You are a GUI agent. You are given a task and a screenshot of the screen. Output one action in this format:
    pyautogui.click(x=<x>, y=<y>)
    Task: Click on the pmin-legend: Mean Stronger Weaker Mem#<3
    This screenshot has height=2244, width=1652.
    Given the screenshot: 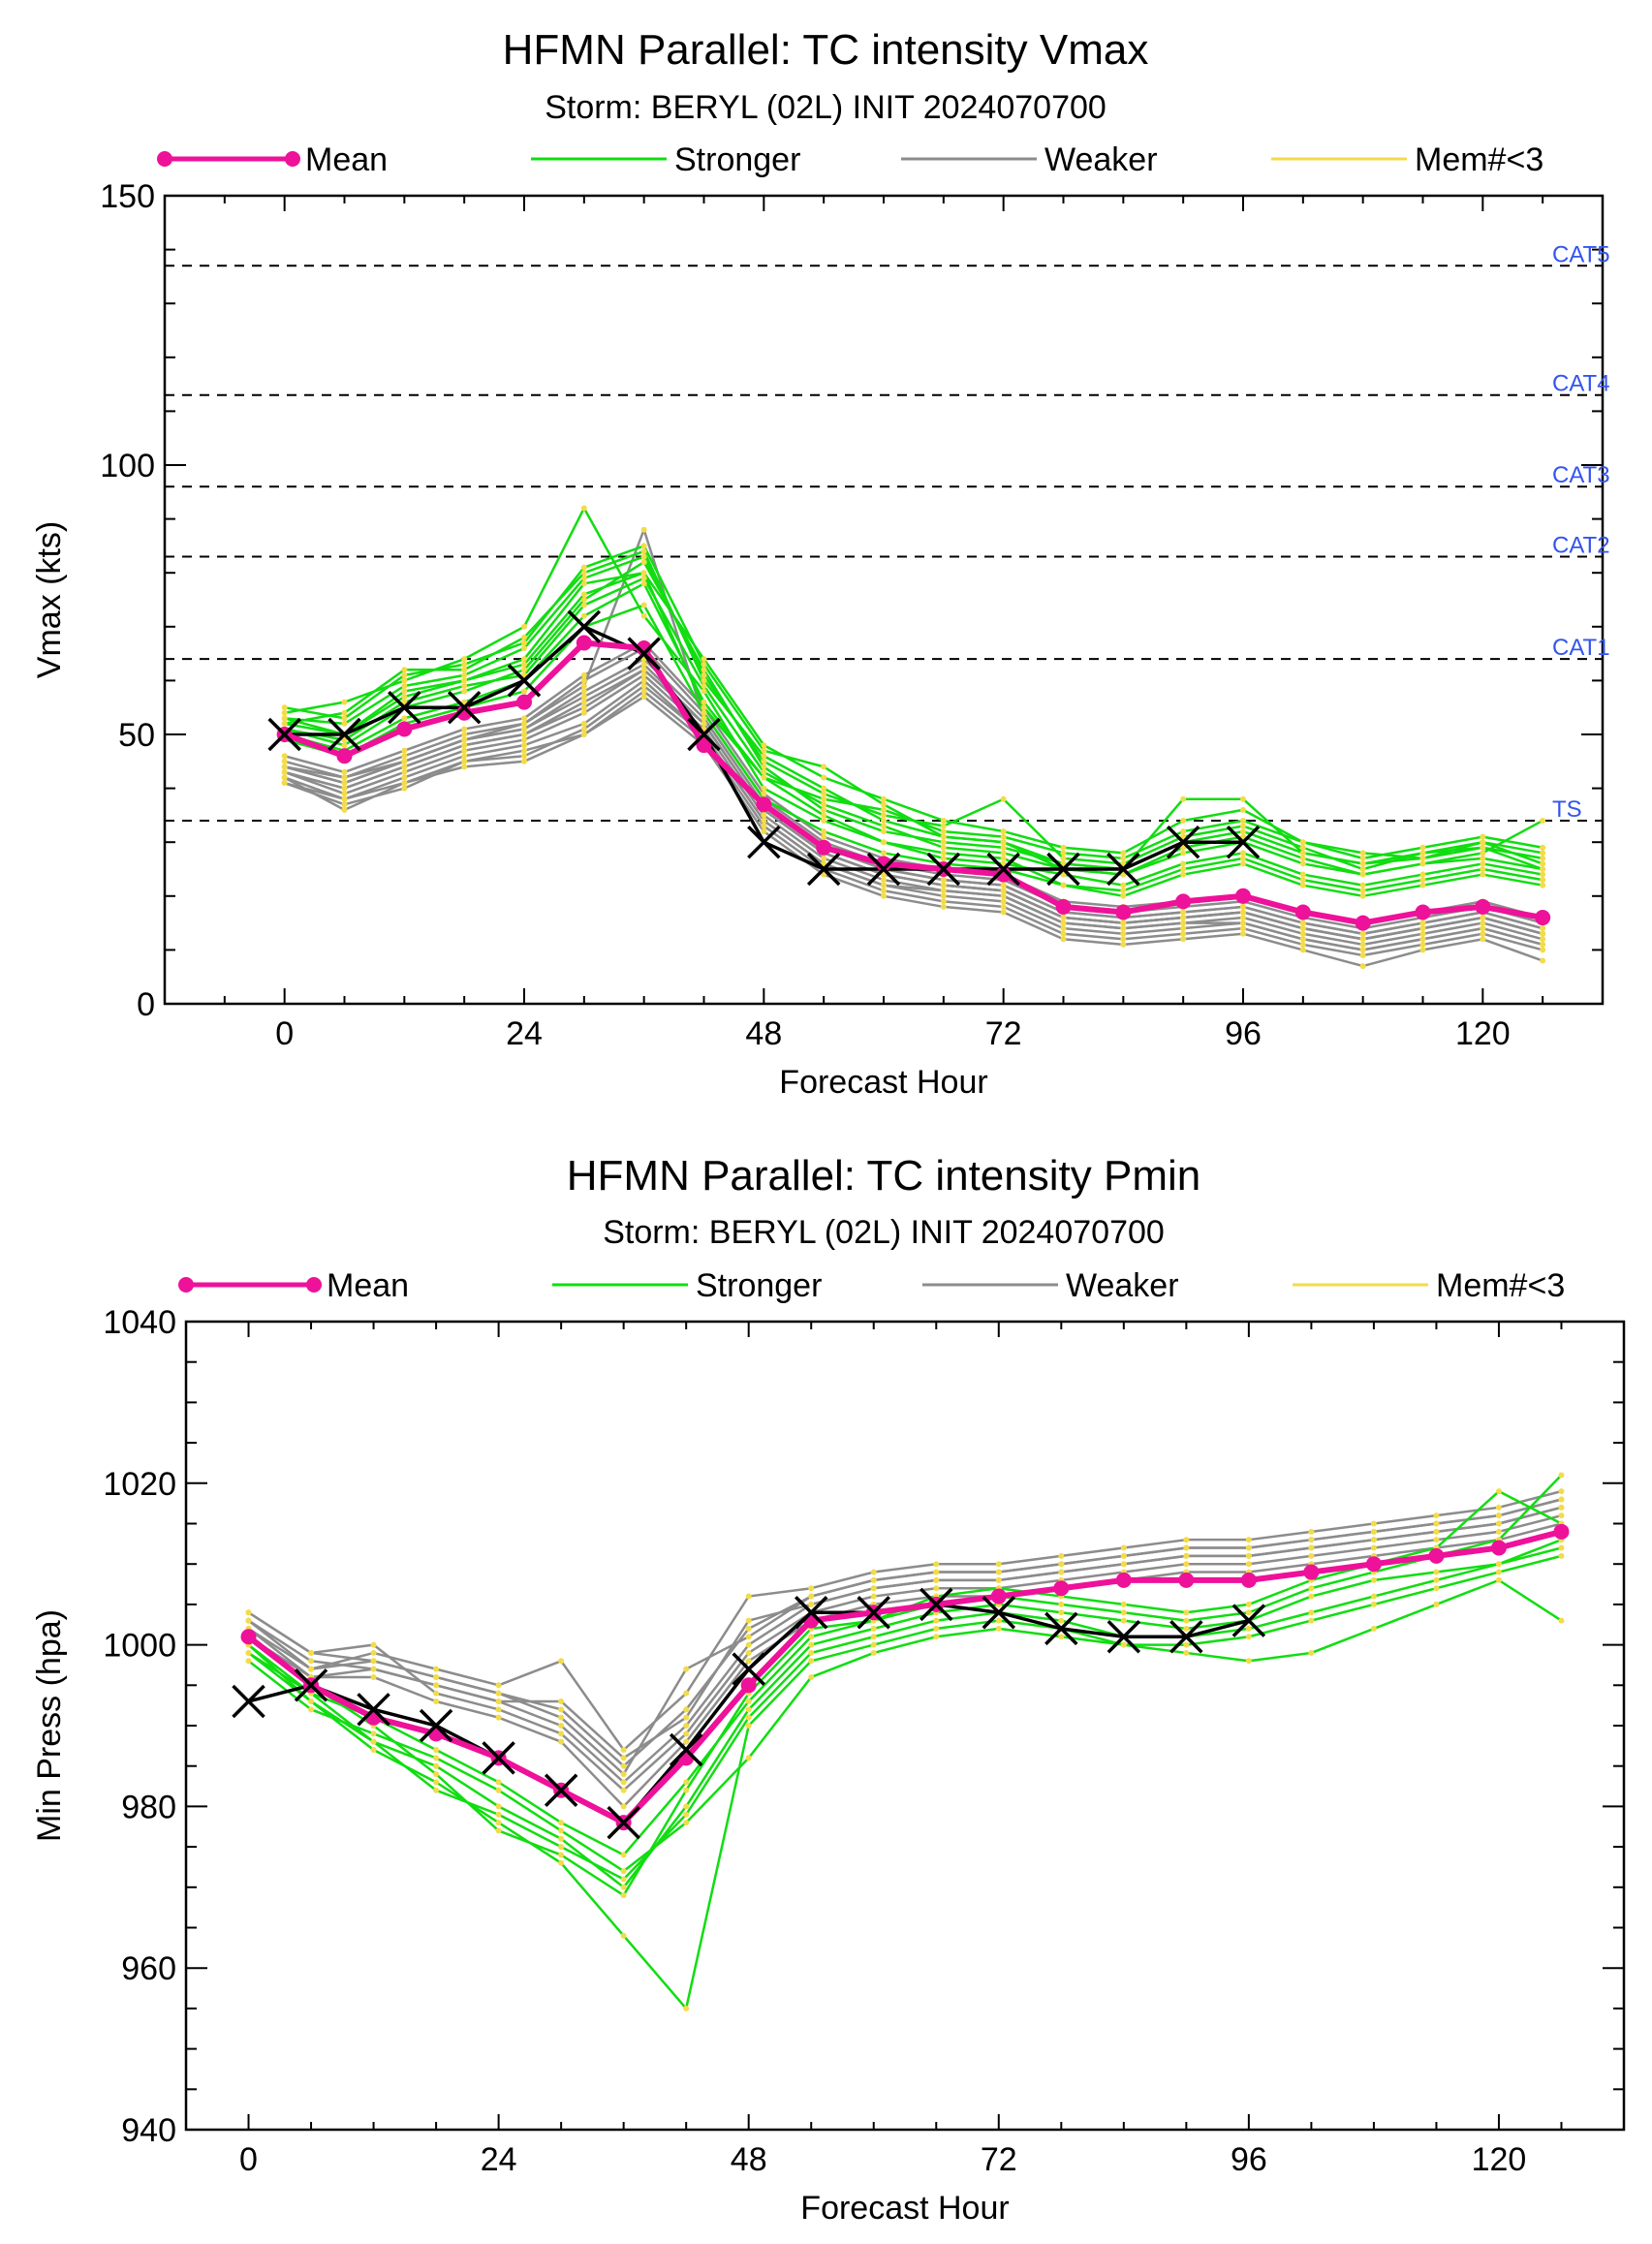 What is the action you would take?
    pyautogui.click(x=871, y=1285)
    